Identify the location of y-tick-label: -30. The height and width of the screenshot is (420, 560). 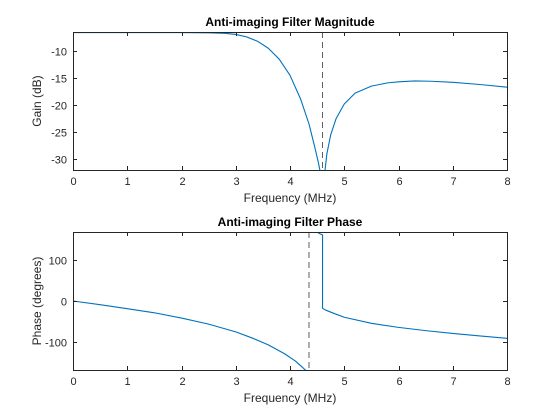
(59, 161).